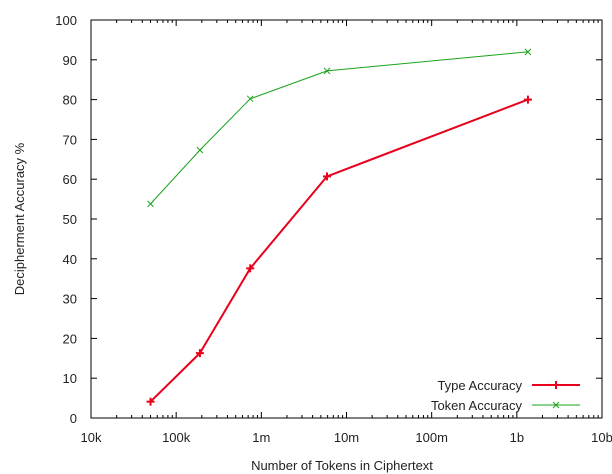 Image resolution: width=612 pixels, height=474 pixels. What do you see at coordinates (517, 437) in the screenshot?
I see `x-tick-label: 1b` at bounding box center [517, 437].